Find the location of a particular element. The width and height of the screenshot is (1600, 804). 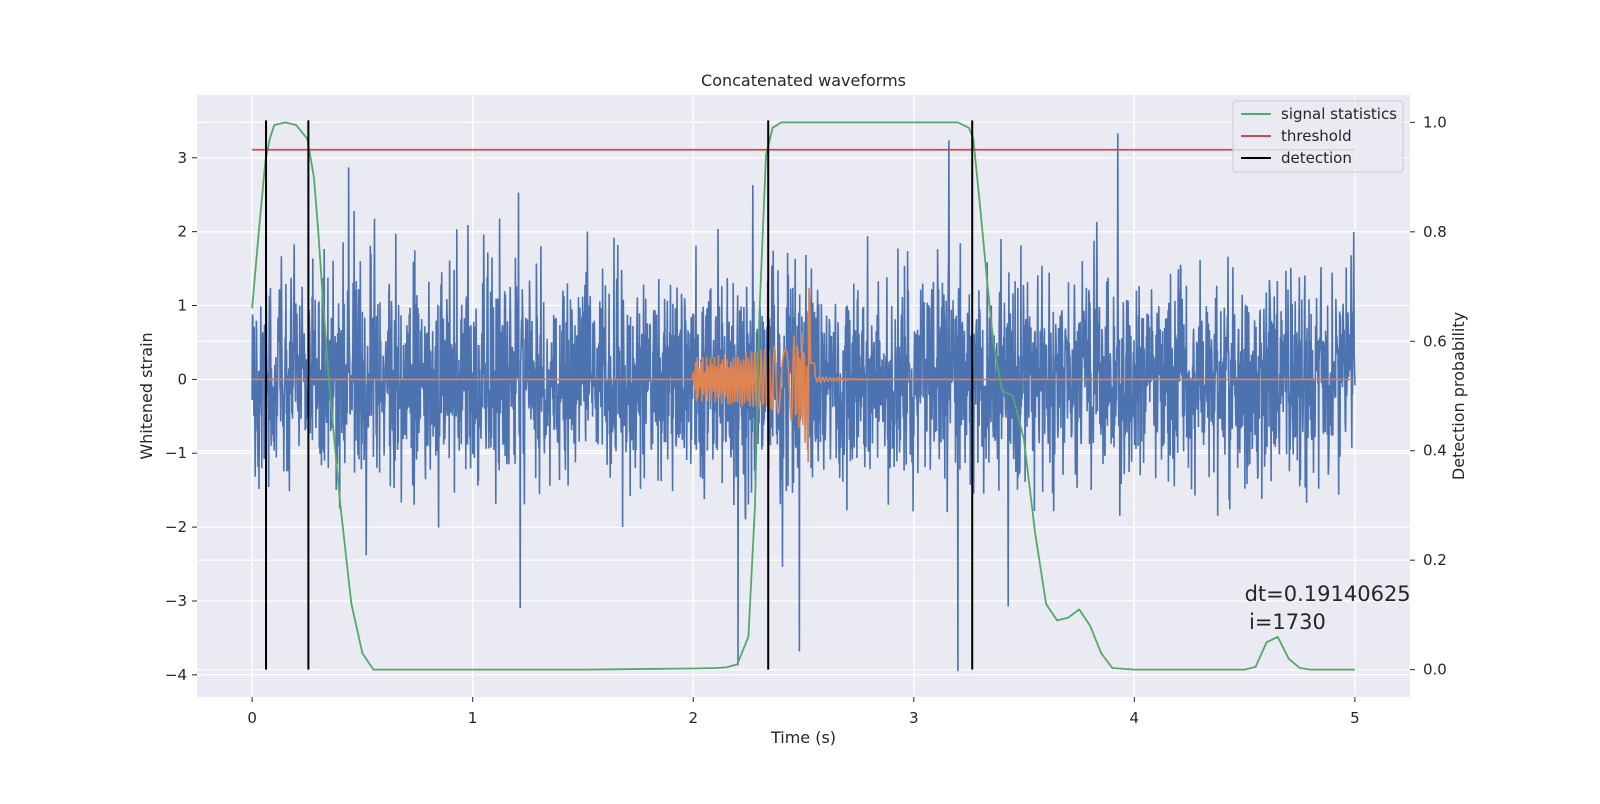

legend-label-signal-statistics: signal statistics is located at coordinates (1339, 114).